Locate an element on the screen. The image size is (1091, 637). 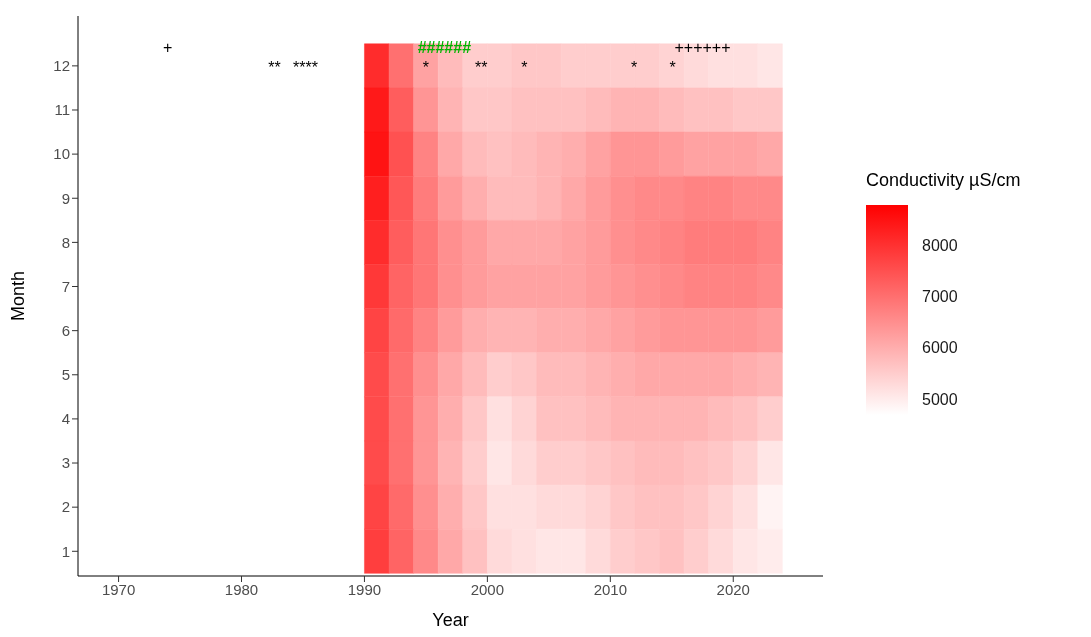
y-tick-label: 6 is located at coordinates (65, 330).